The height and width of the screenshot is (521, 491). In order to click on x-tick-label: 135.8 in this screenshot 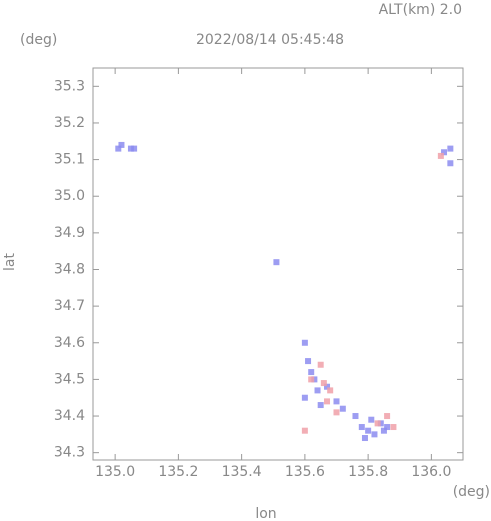, I will do `click(368, 472)`.